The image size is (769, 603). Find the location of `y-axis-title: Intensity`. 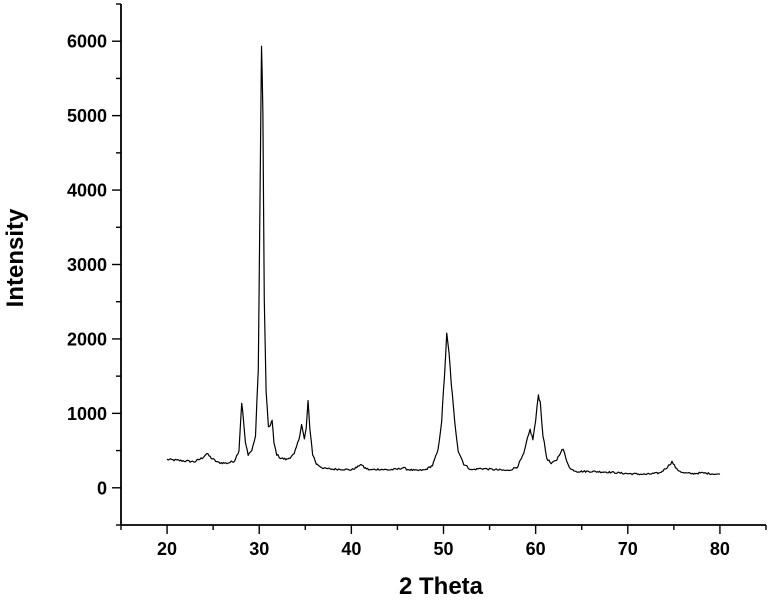

y-axis-title: Intensity is located at coordinates (15, 257).